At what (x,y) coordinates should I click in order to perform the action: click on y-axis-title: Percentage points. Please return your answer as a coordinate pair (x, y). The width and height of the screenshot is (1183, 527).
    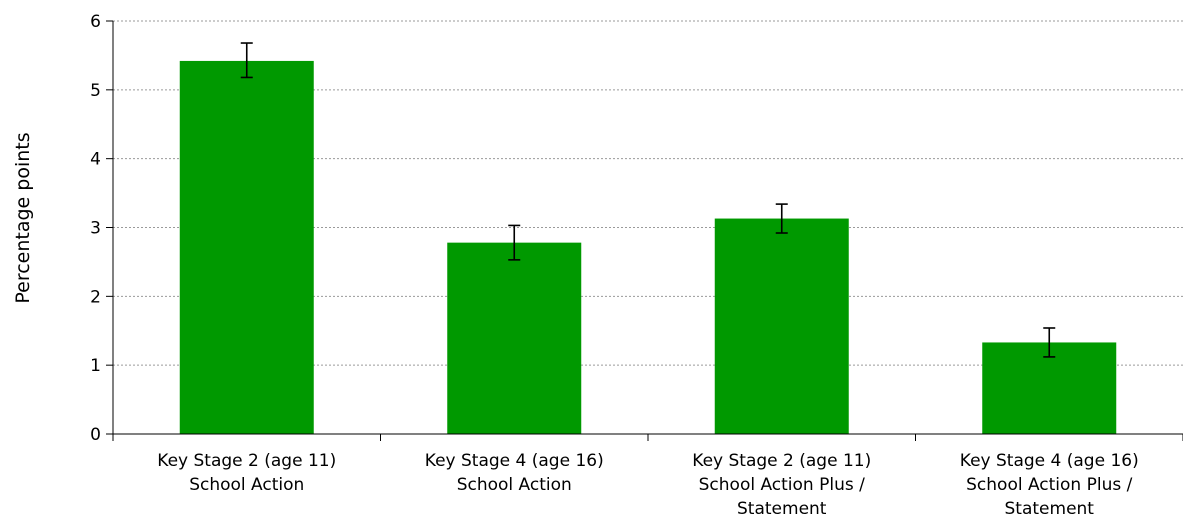
    Looking at the image, I should click on (23, 217).